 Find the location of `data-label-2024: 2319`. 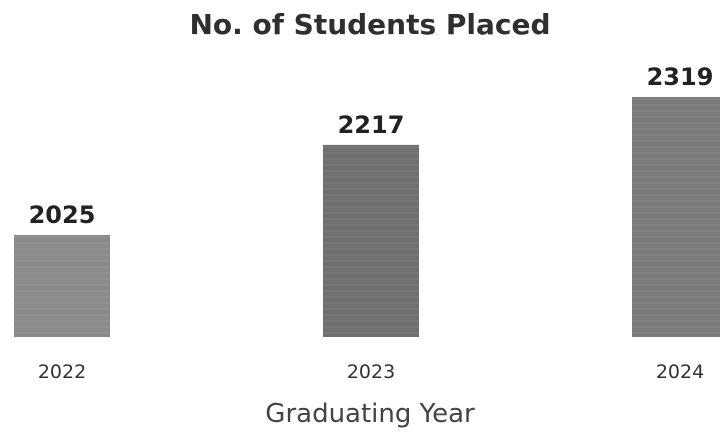

data-label-2024: 2319 is located at coordinates (680, 77).